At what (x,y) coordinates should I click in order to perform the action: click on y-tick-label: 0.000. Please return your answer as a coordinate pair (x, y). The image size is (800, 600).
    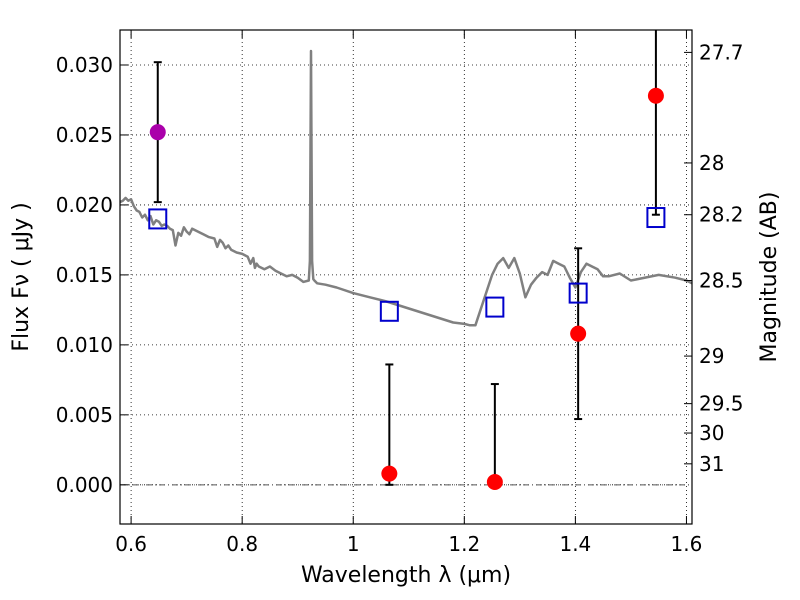
    Looking at the image, I should click on (84, 485).